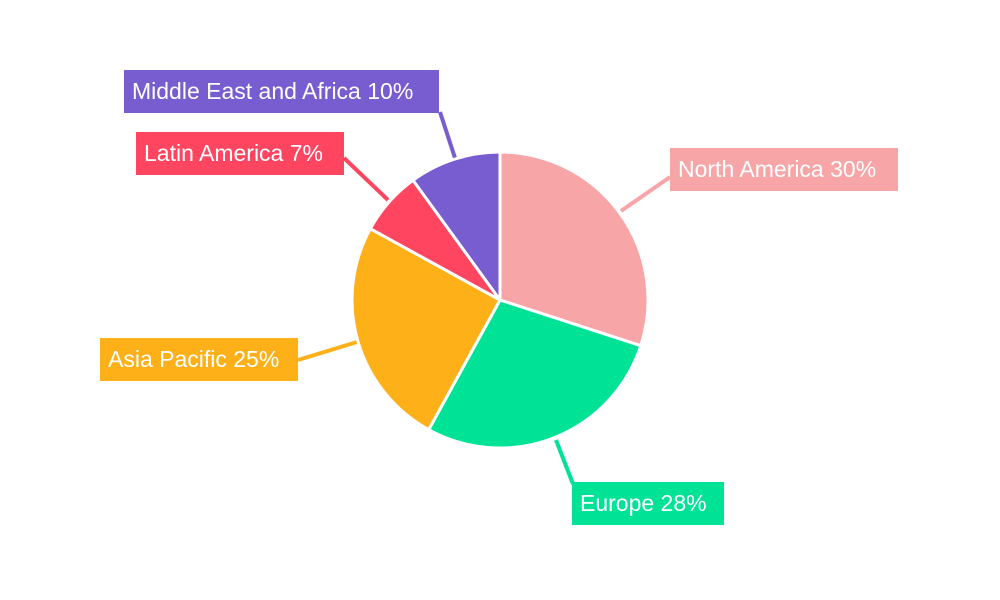 This screenshot has width=1000, height=600. What do you see at coordinates (199, 359) in the screenshot?
I see `label-asia-pacific: Asia Pacific 25%` at bounding box center [199, 359].